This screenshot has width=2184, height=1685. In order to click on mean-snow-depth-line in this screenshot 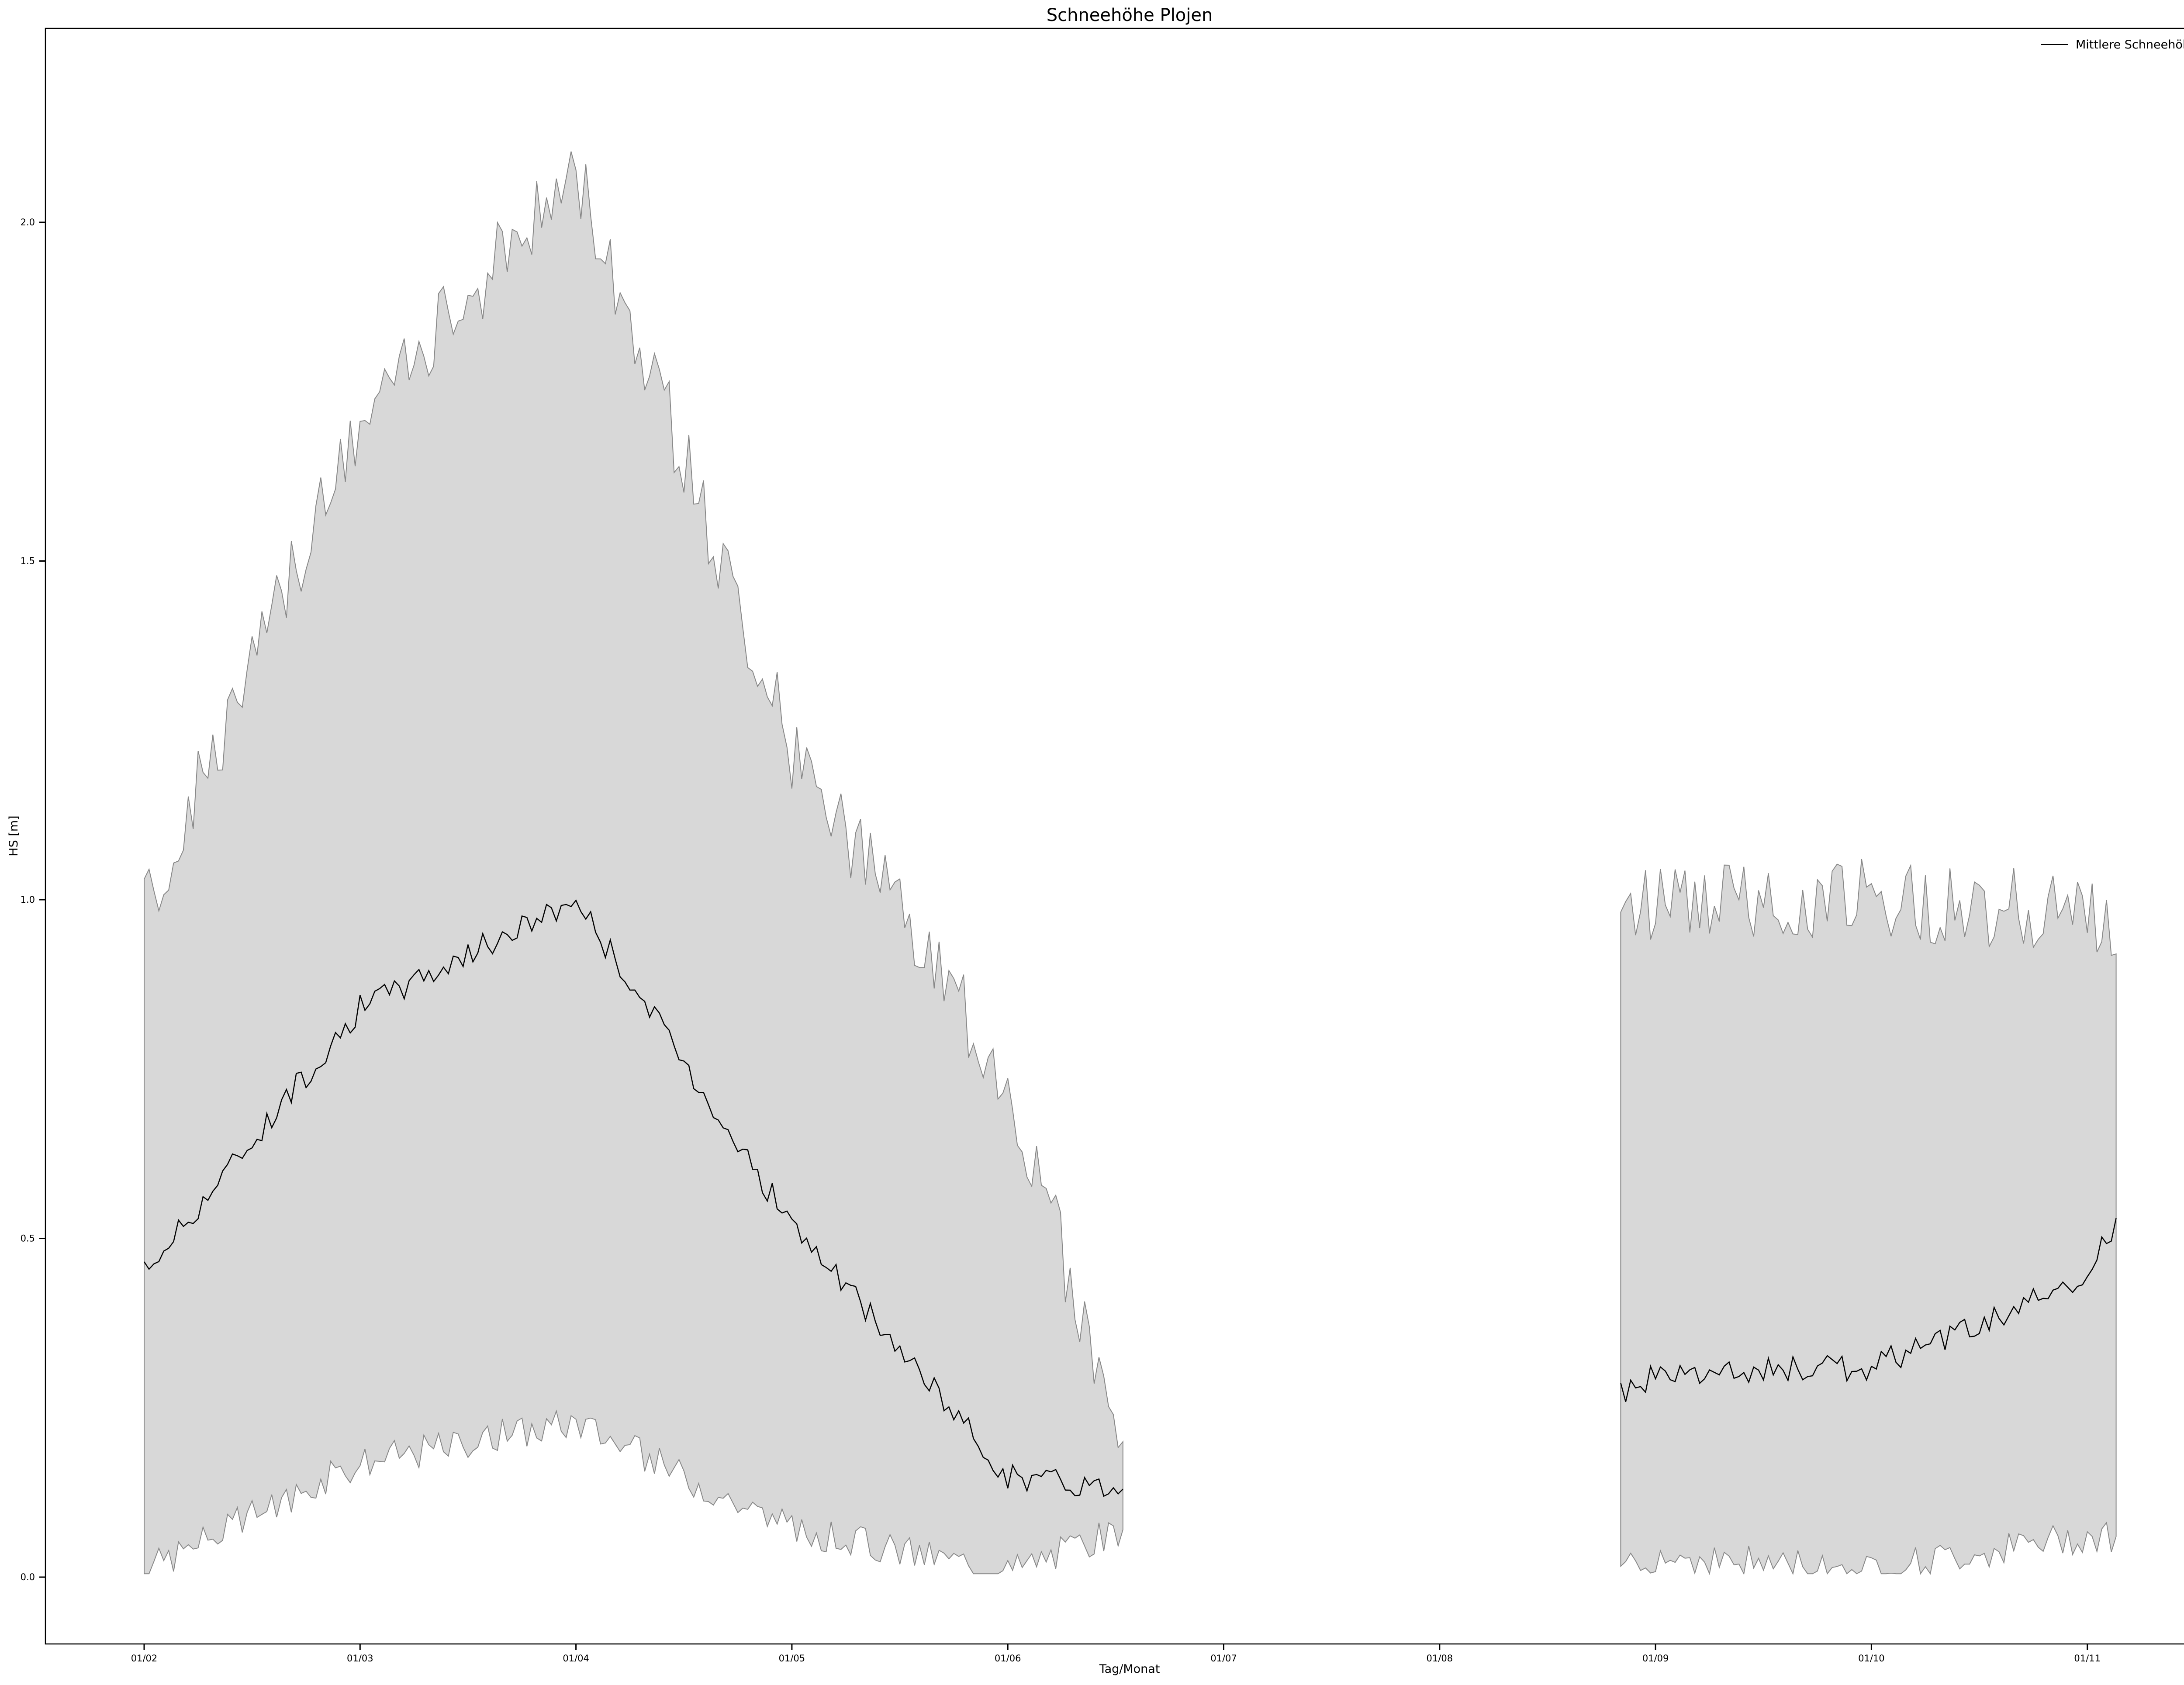, I will do `click(1868, 1310)`.